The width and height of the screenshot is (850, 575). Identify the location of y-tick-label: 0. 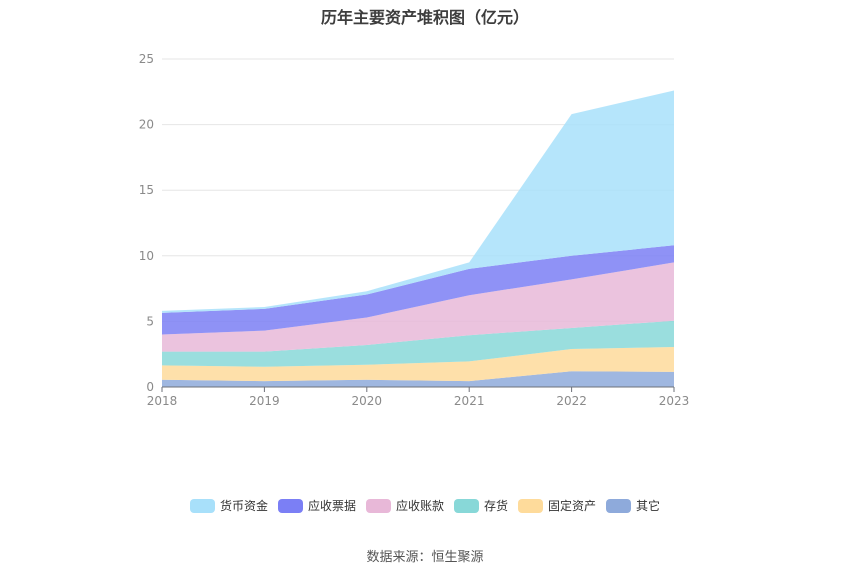
(150, 387).